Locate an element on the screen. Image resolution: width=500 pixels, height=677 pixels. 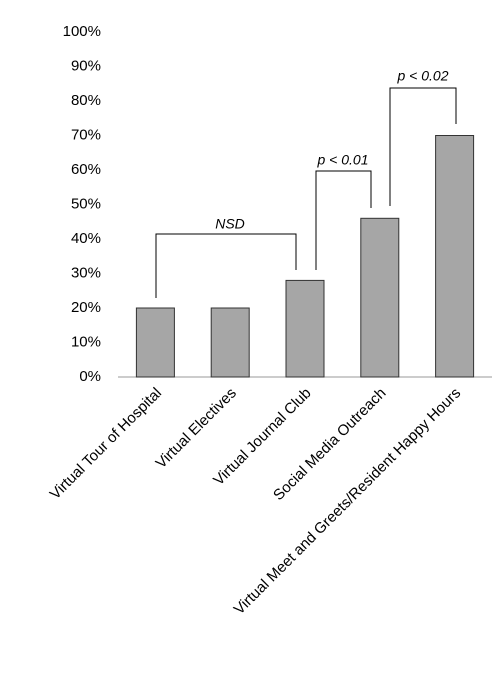
annotation: p < 0.01 is located at coordinates (343, 160).